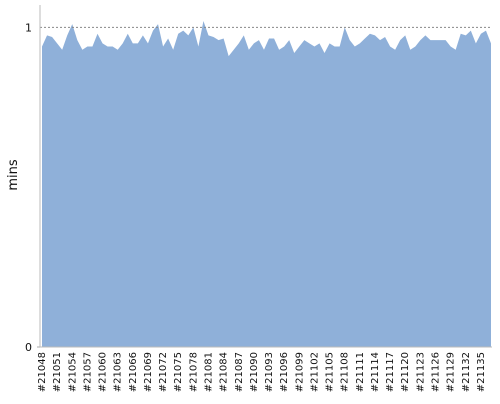  What do you see at coordinates (178, 372) in the screenshot?
I see `x-tick-label: #21075` at bounding box center [178, 372].